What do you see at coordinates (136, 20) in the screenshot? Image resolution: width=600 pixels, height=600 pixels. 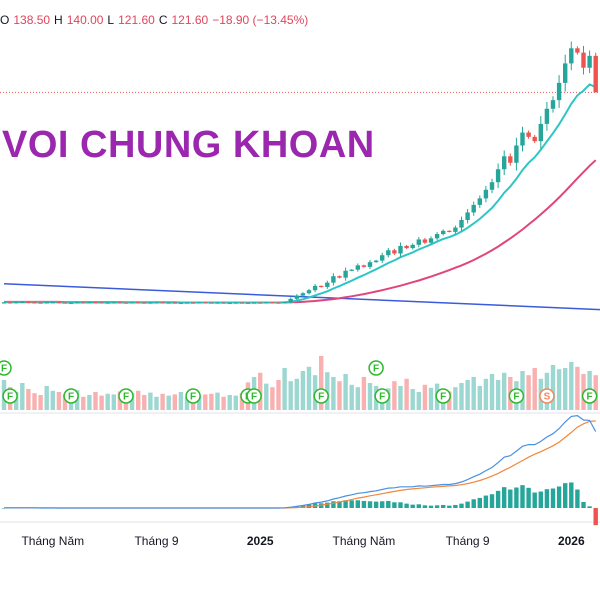 I see `low-value: 121.60` at bounding box center [136, 20].